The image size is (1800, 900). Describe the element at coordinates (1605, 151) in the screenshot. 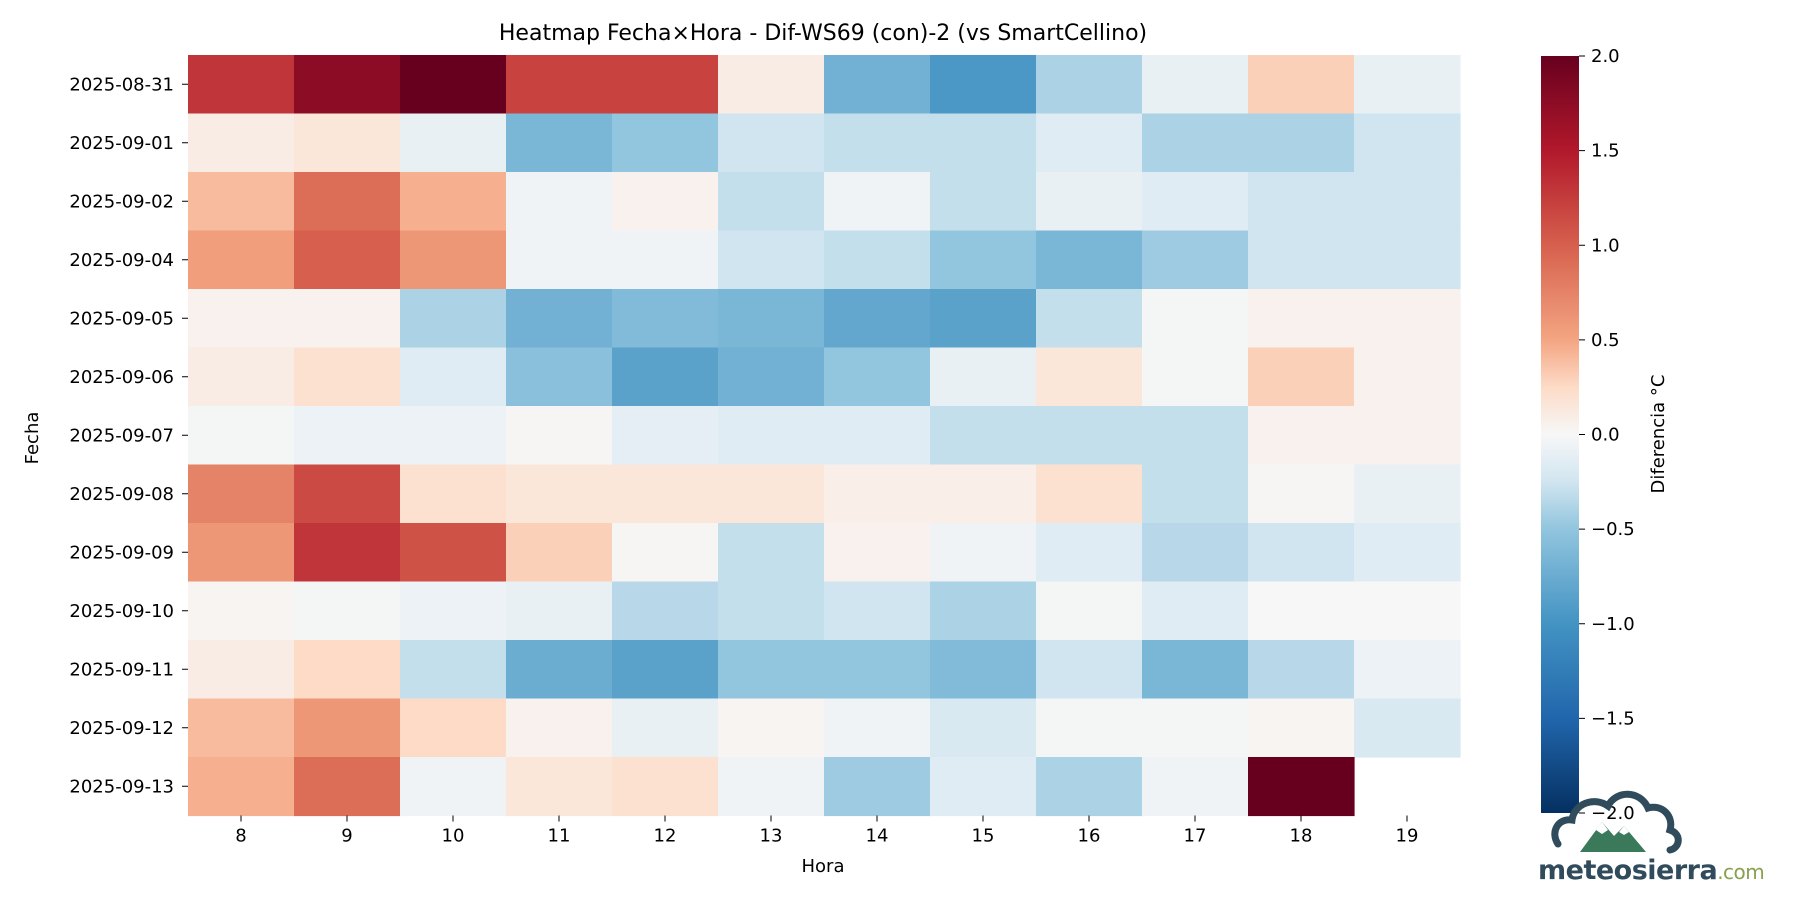

I see `colorbar-tick-label: 1.5` at that location.